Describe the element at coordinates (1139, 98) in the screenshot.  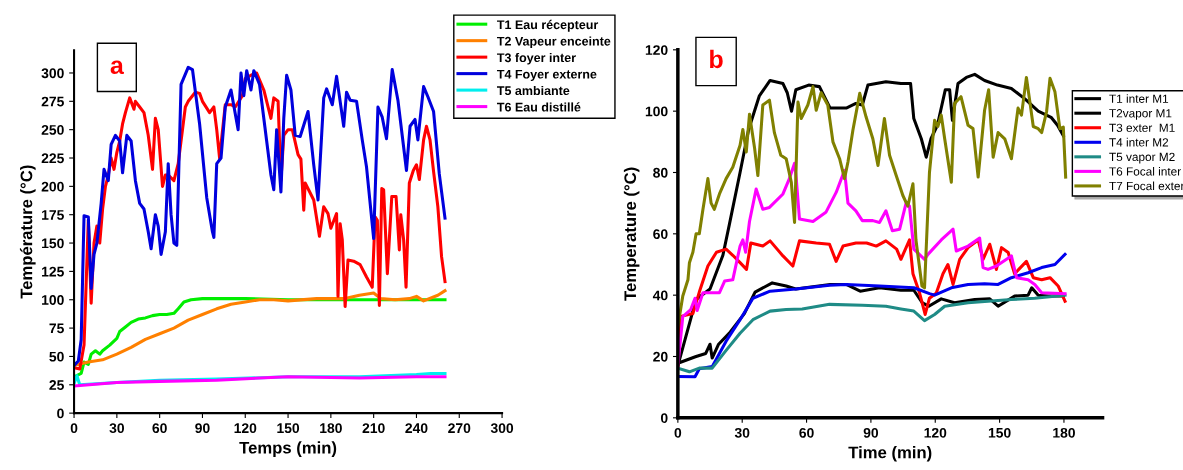
I see `legend-label: T1 inter M1` at that location.